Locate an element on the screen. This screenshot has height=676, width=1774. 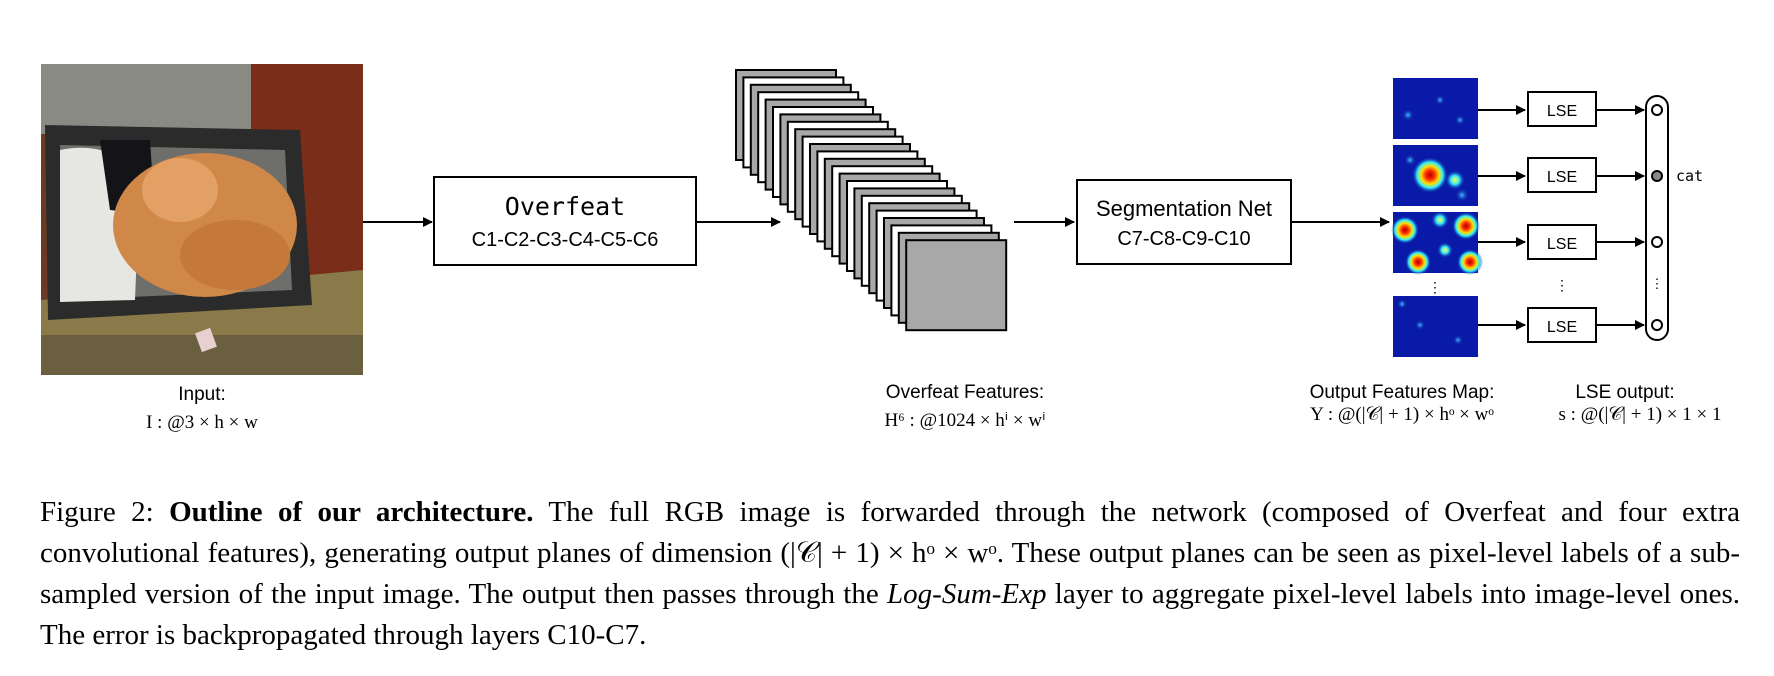
lse-output-label: LSE output: is located at coordinates (1624, 392).